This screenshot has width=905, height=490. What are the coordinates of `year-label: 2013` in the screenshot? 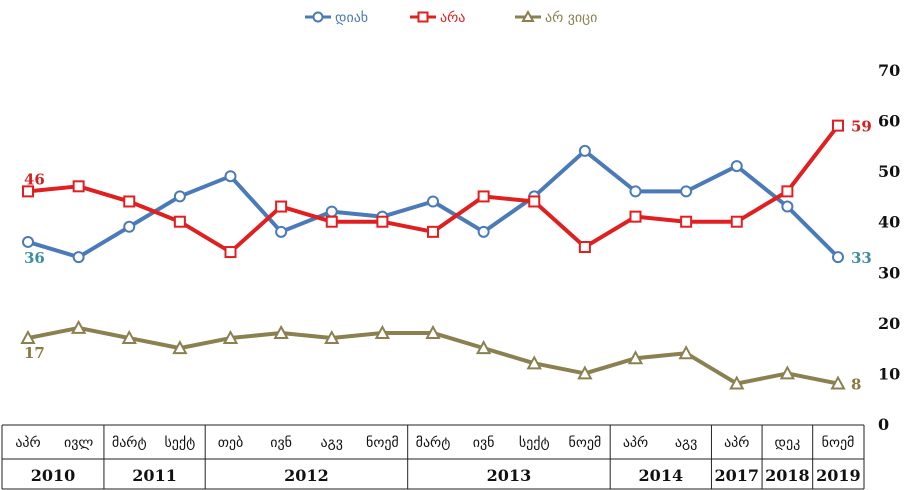 It's located at (509, 475).